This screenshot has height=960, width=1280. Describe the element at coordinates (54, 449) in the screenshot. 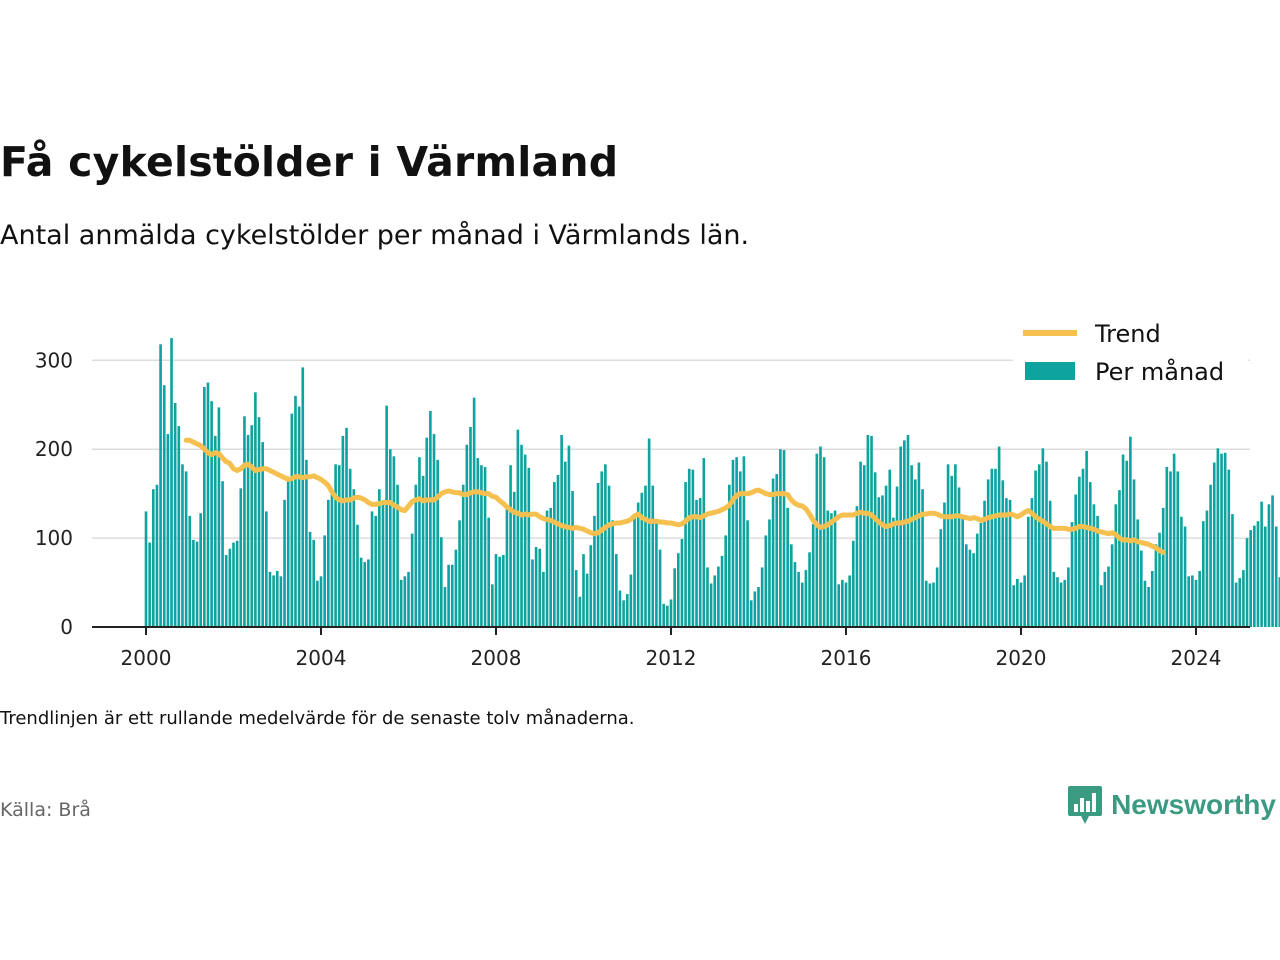

I see `y-tick-label-200: 200` at that location.